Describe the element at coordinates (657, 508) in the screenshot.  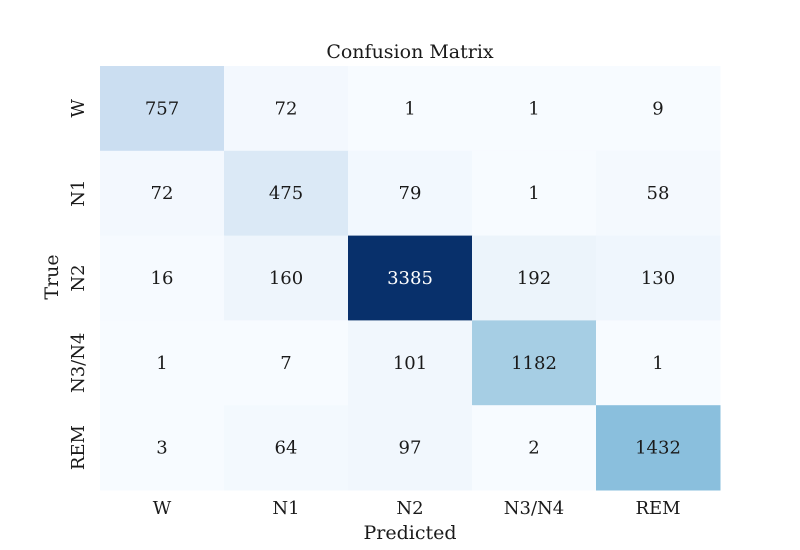
I see `x-tick-label: REM` at that location.